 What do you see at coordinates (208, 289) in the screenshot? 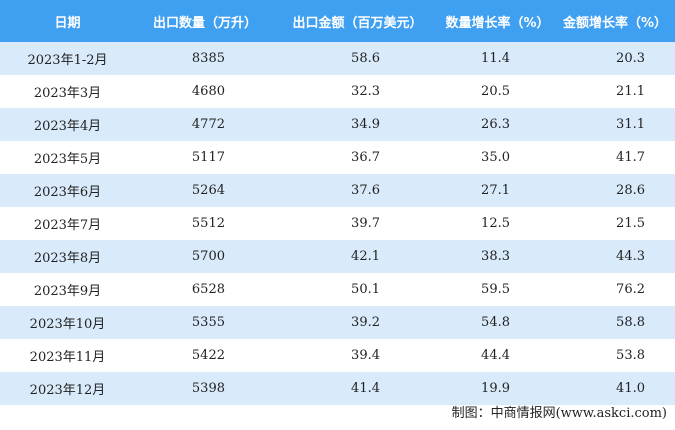
I see `cell-quantity: 6528` at bounding box center [208, 289].